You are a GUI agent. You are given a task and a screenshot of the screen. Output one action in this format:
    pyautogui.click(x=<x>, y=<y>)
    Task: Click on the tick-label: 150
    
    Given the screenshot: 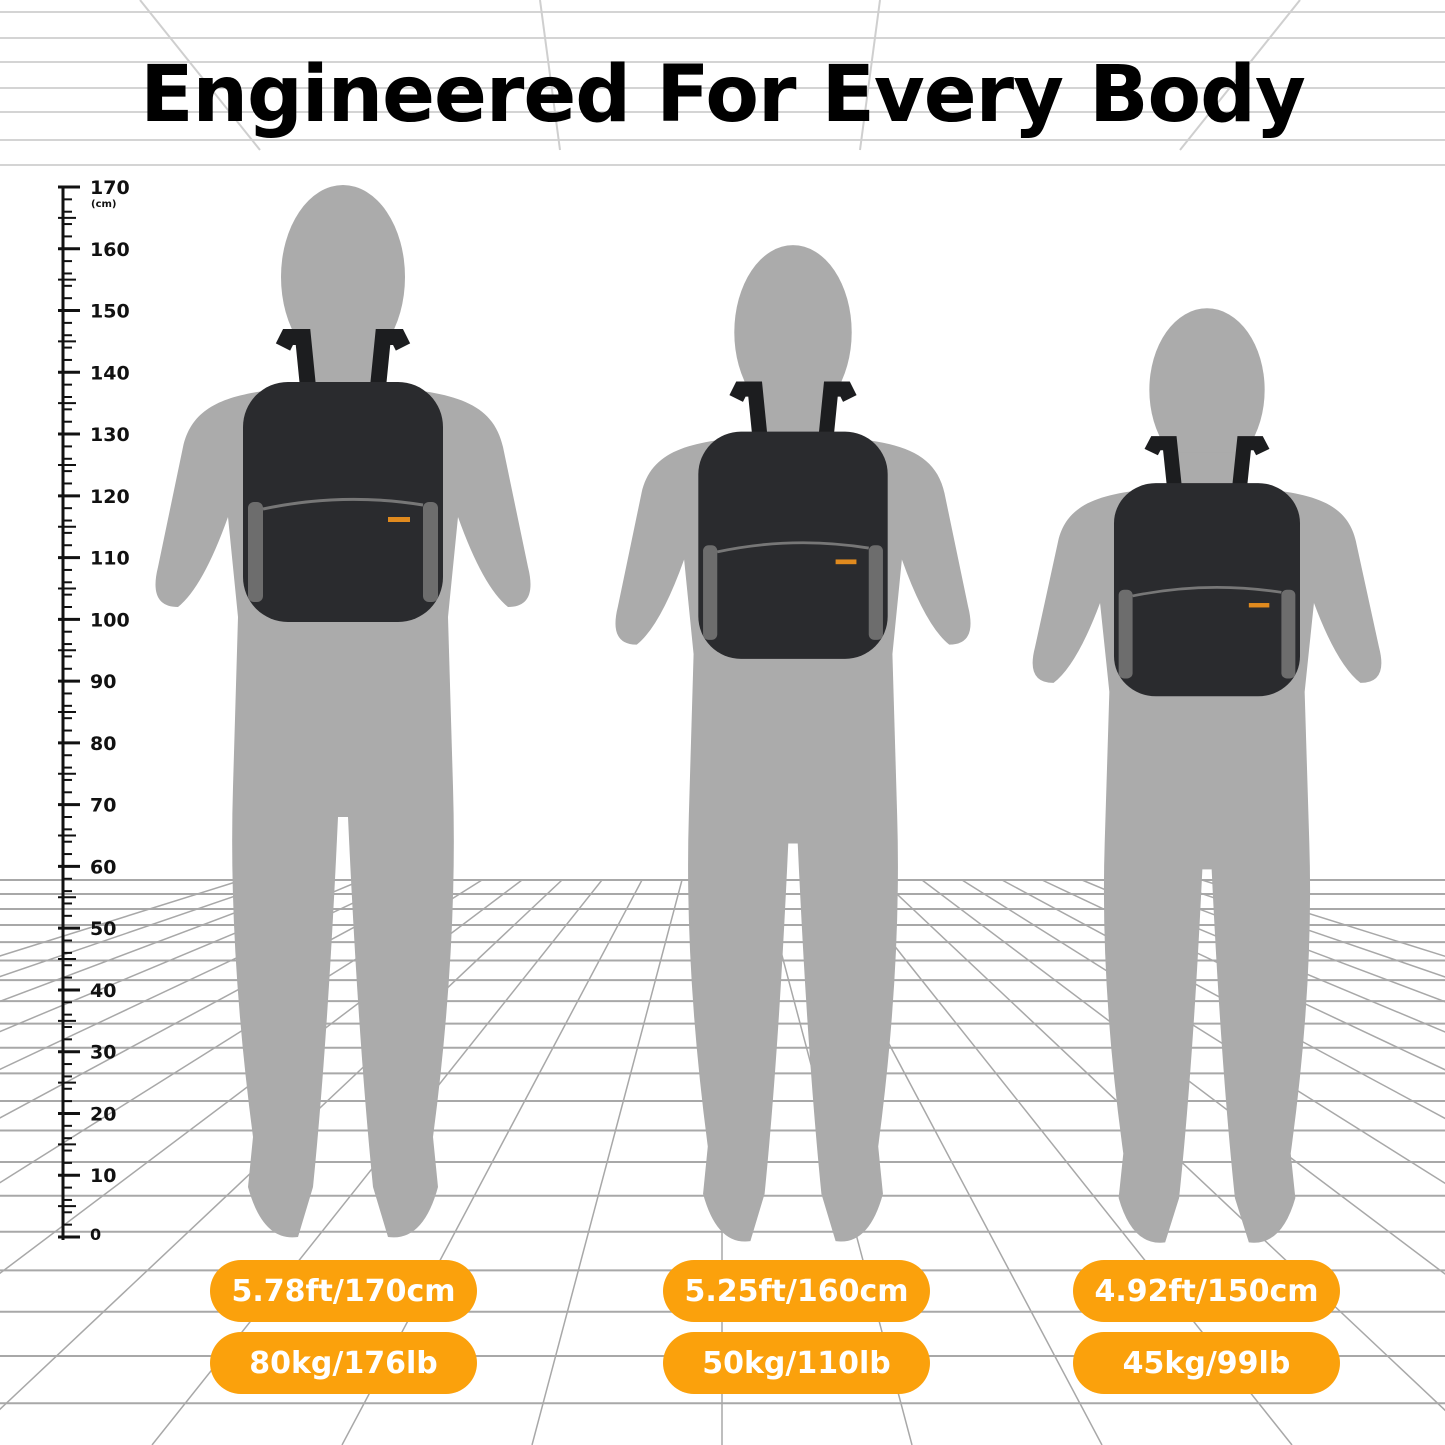 What is the action you would take?
    pyautogui.click(x=110, y=312)
    